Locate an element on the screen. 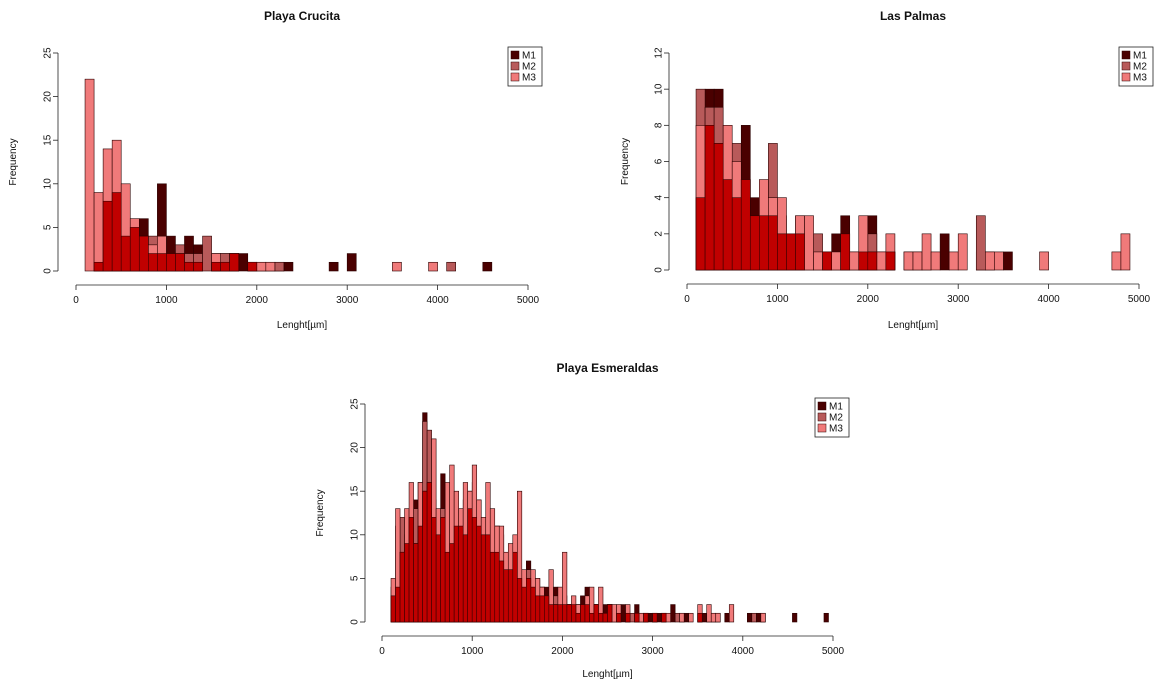 This screenshot has height=684, width=1154. las-palmas-y-tick-label: 0 is located at coordinates (659, 270).